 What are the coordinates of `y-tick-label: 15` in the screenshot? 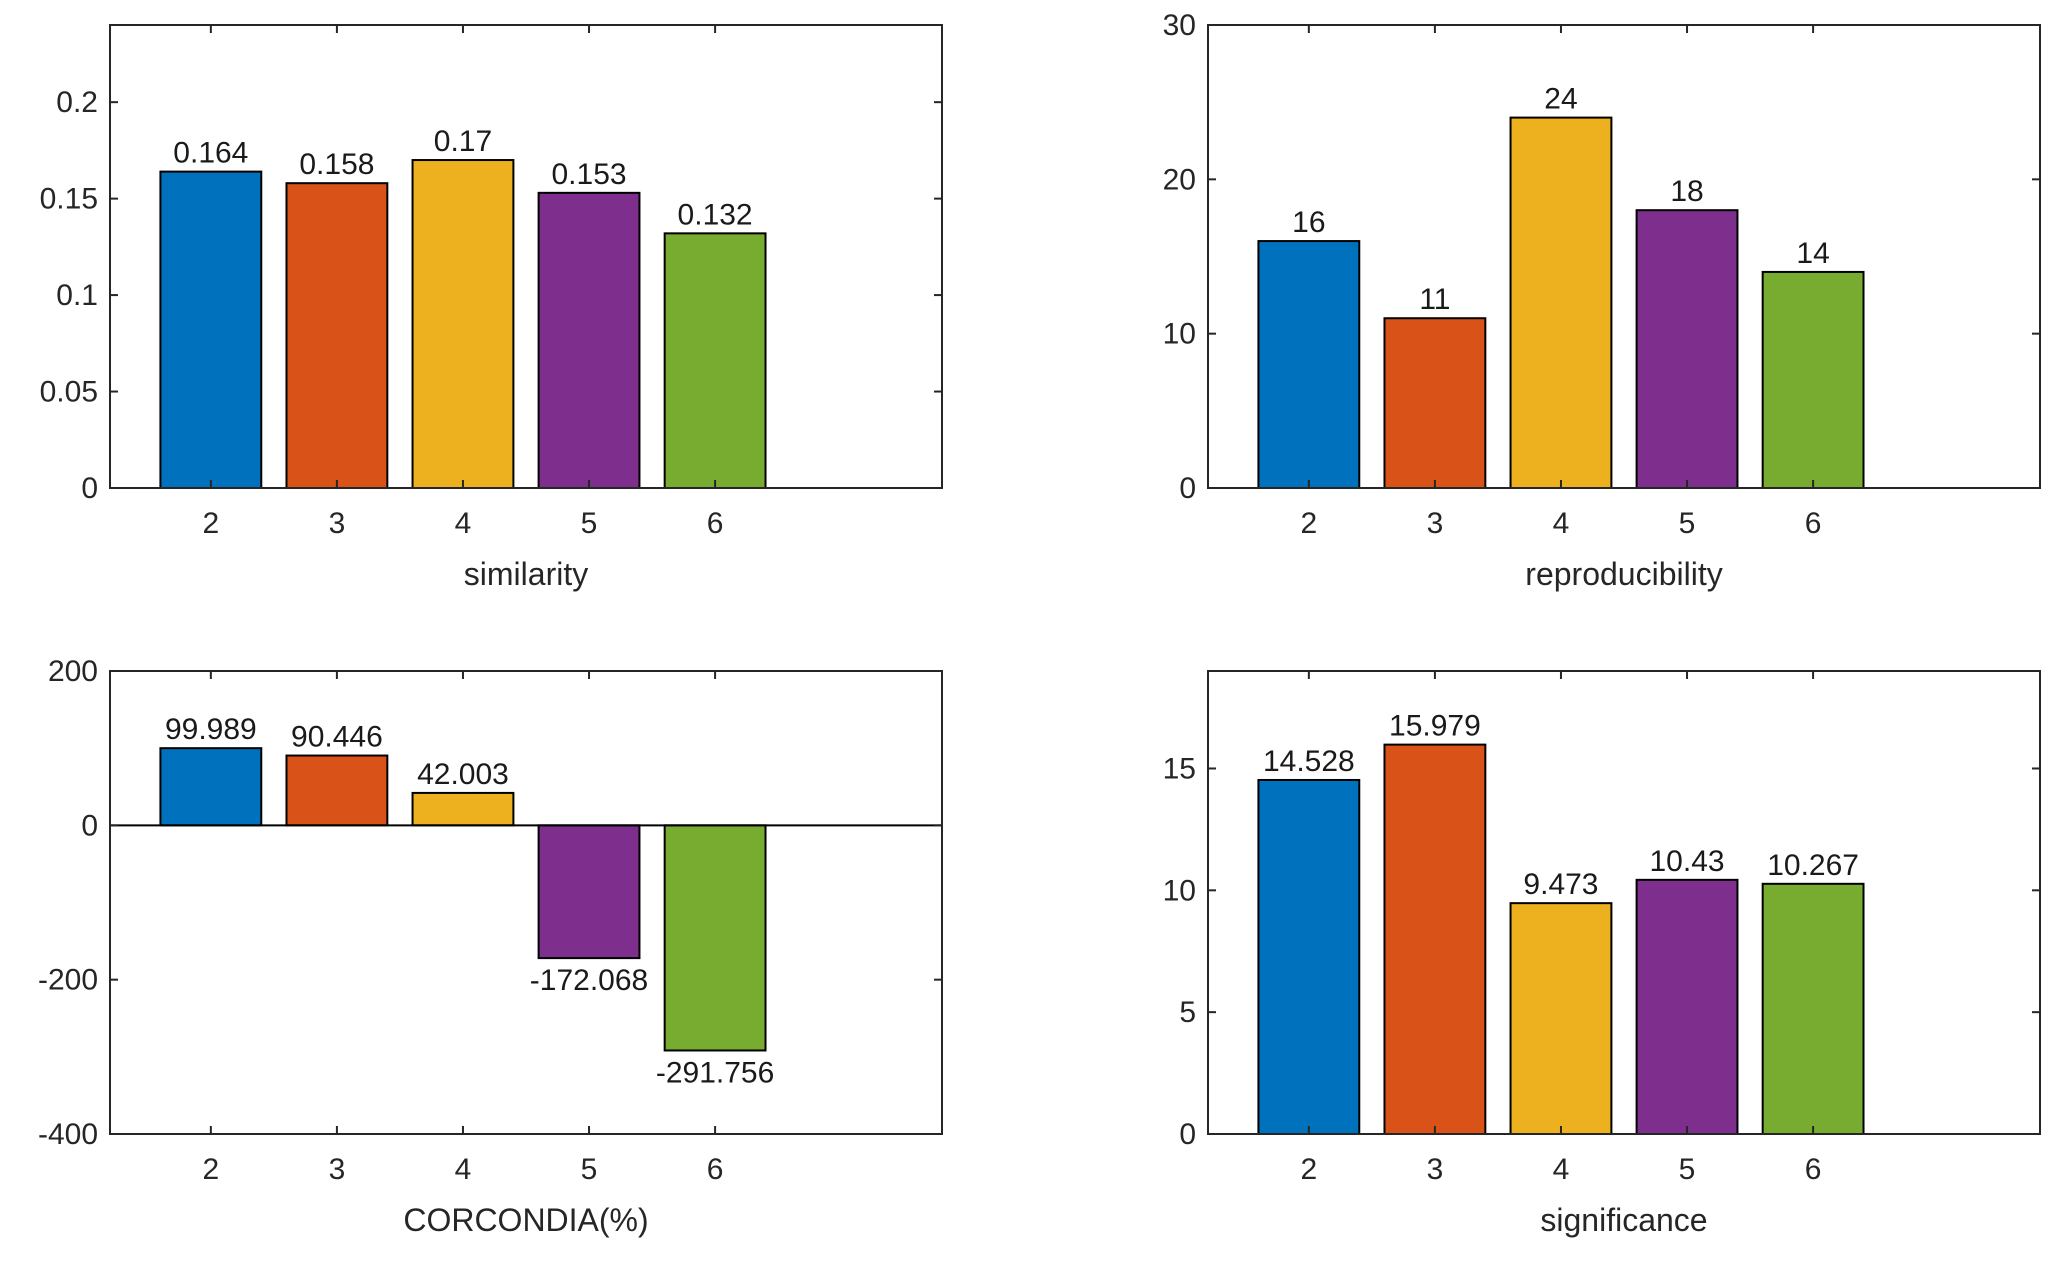 It's located at (1179, 768).